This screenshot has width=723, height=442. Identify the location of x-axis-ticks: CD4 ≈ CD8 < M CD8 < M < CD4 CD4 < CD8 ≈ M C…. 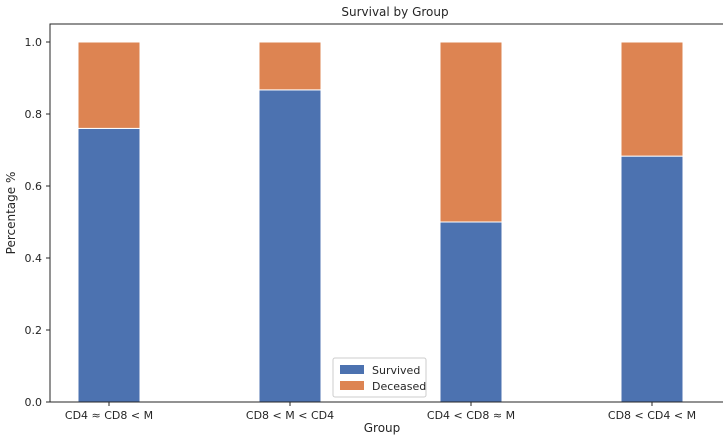
(380, 412).